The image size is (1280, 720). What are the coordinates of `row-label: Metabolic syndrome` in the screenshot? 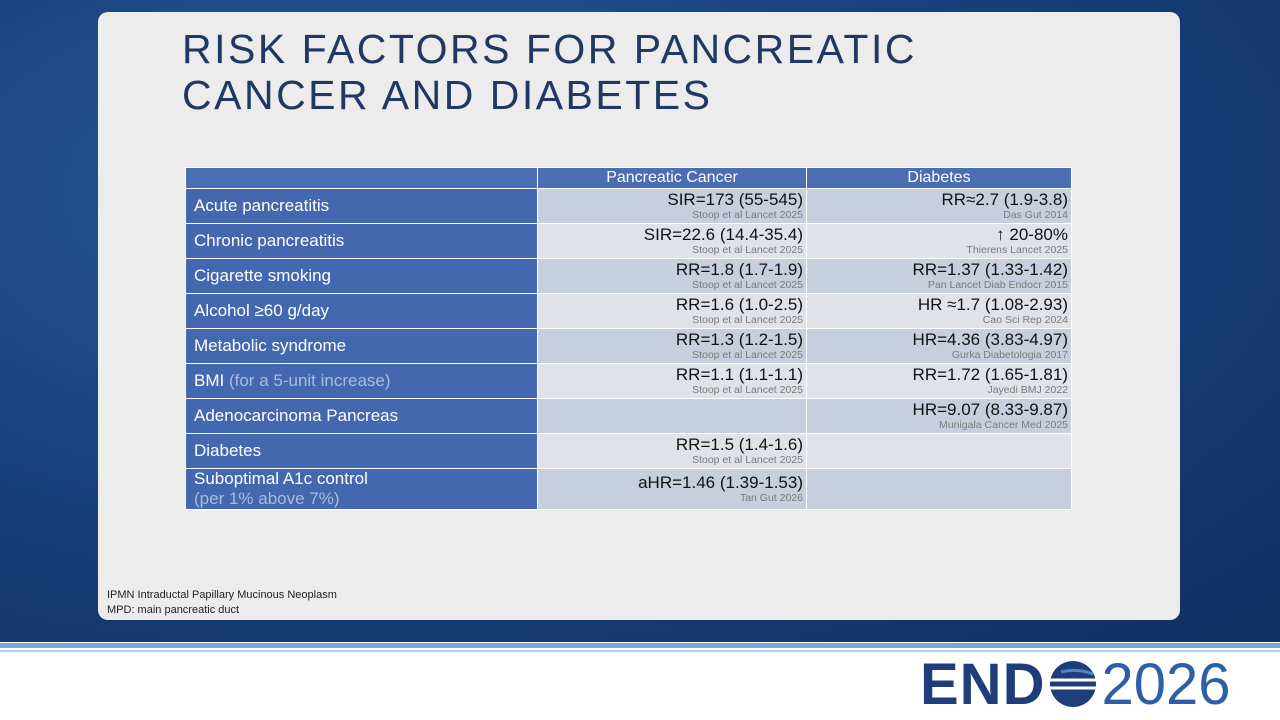 It's located at (270, 345).